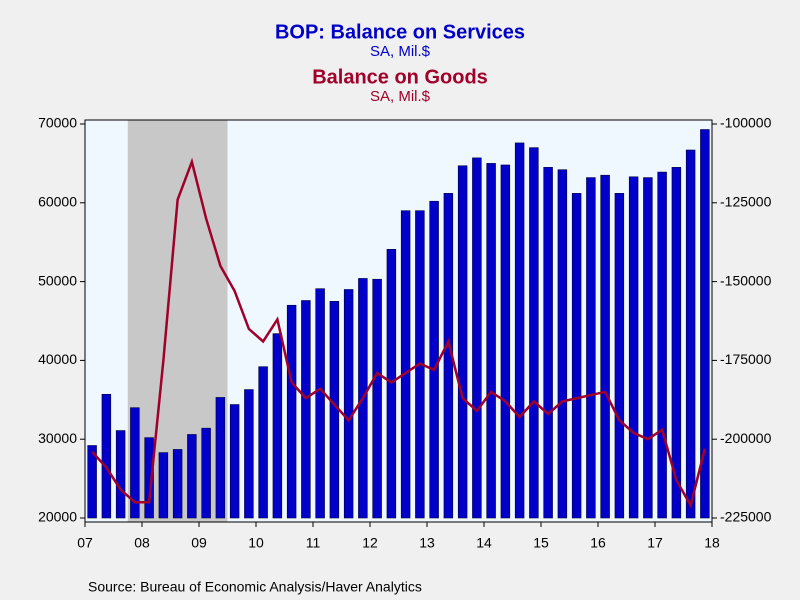 This screenshot has height=600, width=800. Describe the element at coordinates (746, 123) in the screenshot. I see `y2-tick-label: -100000` at that location.